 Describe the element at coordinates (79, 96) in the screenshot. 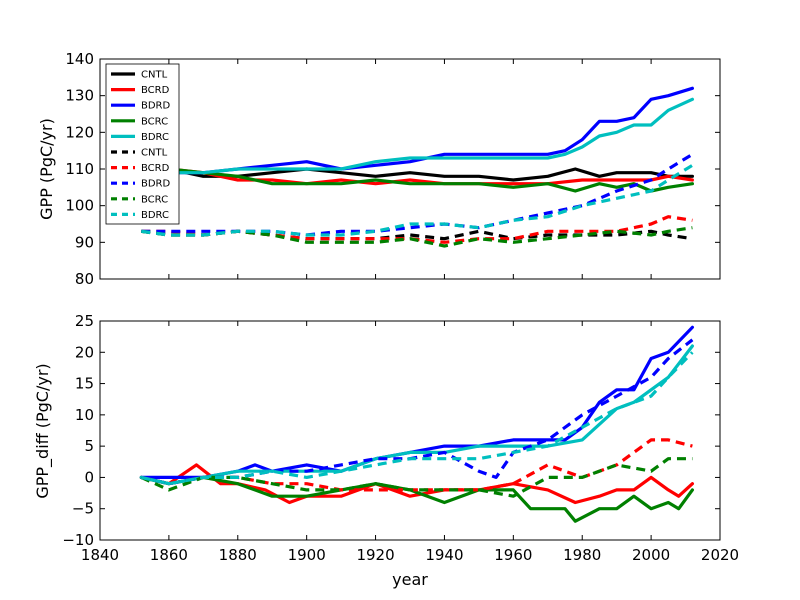

I see `gpp-ytick-label: 130` at that location.